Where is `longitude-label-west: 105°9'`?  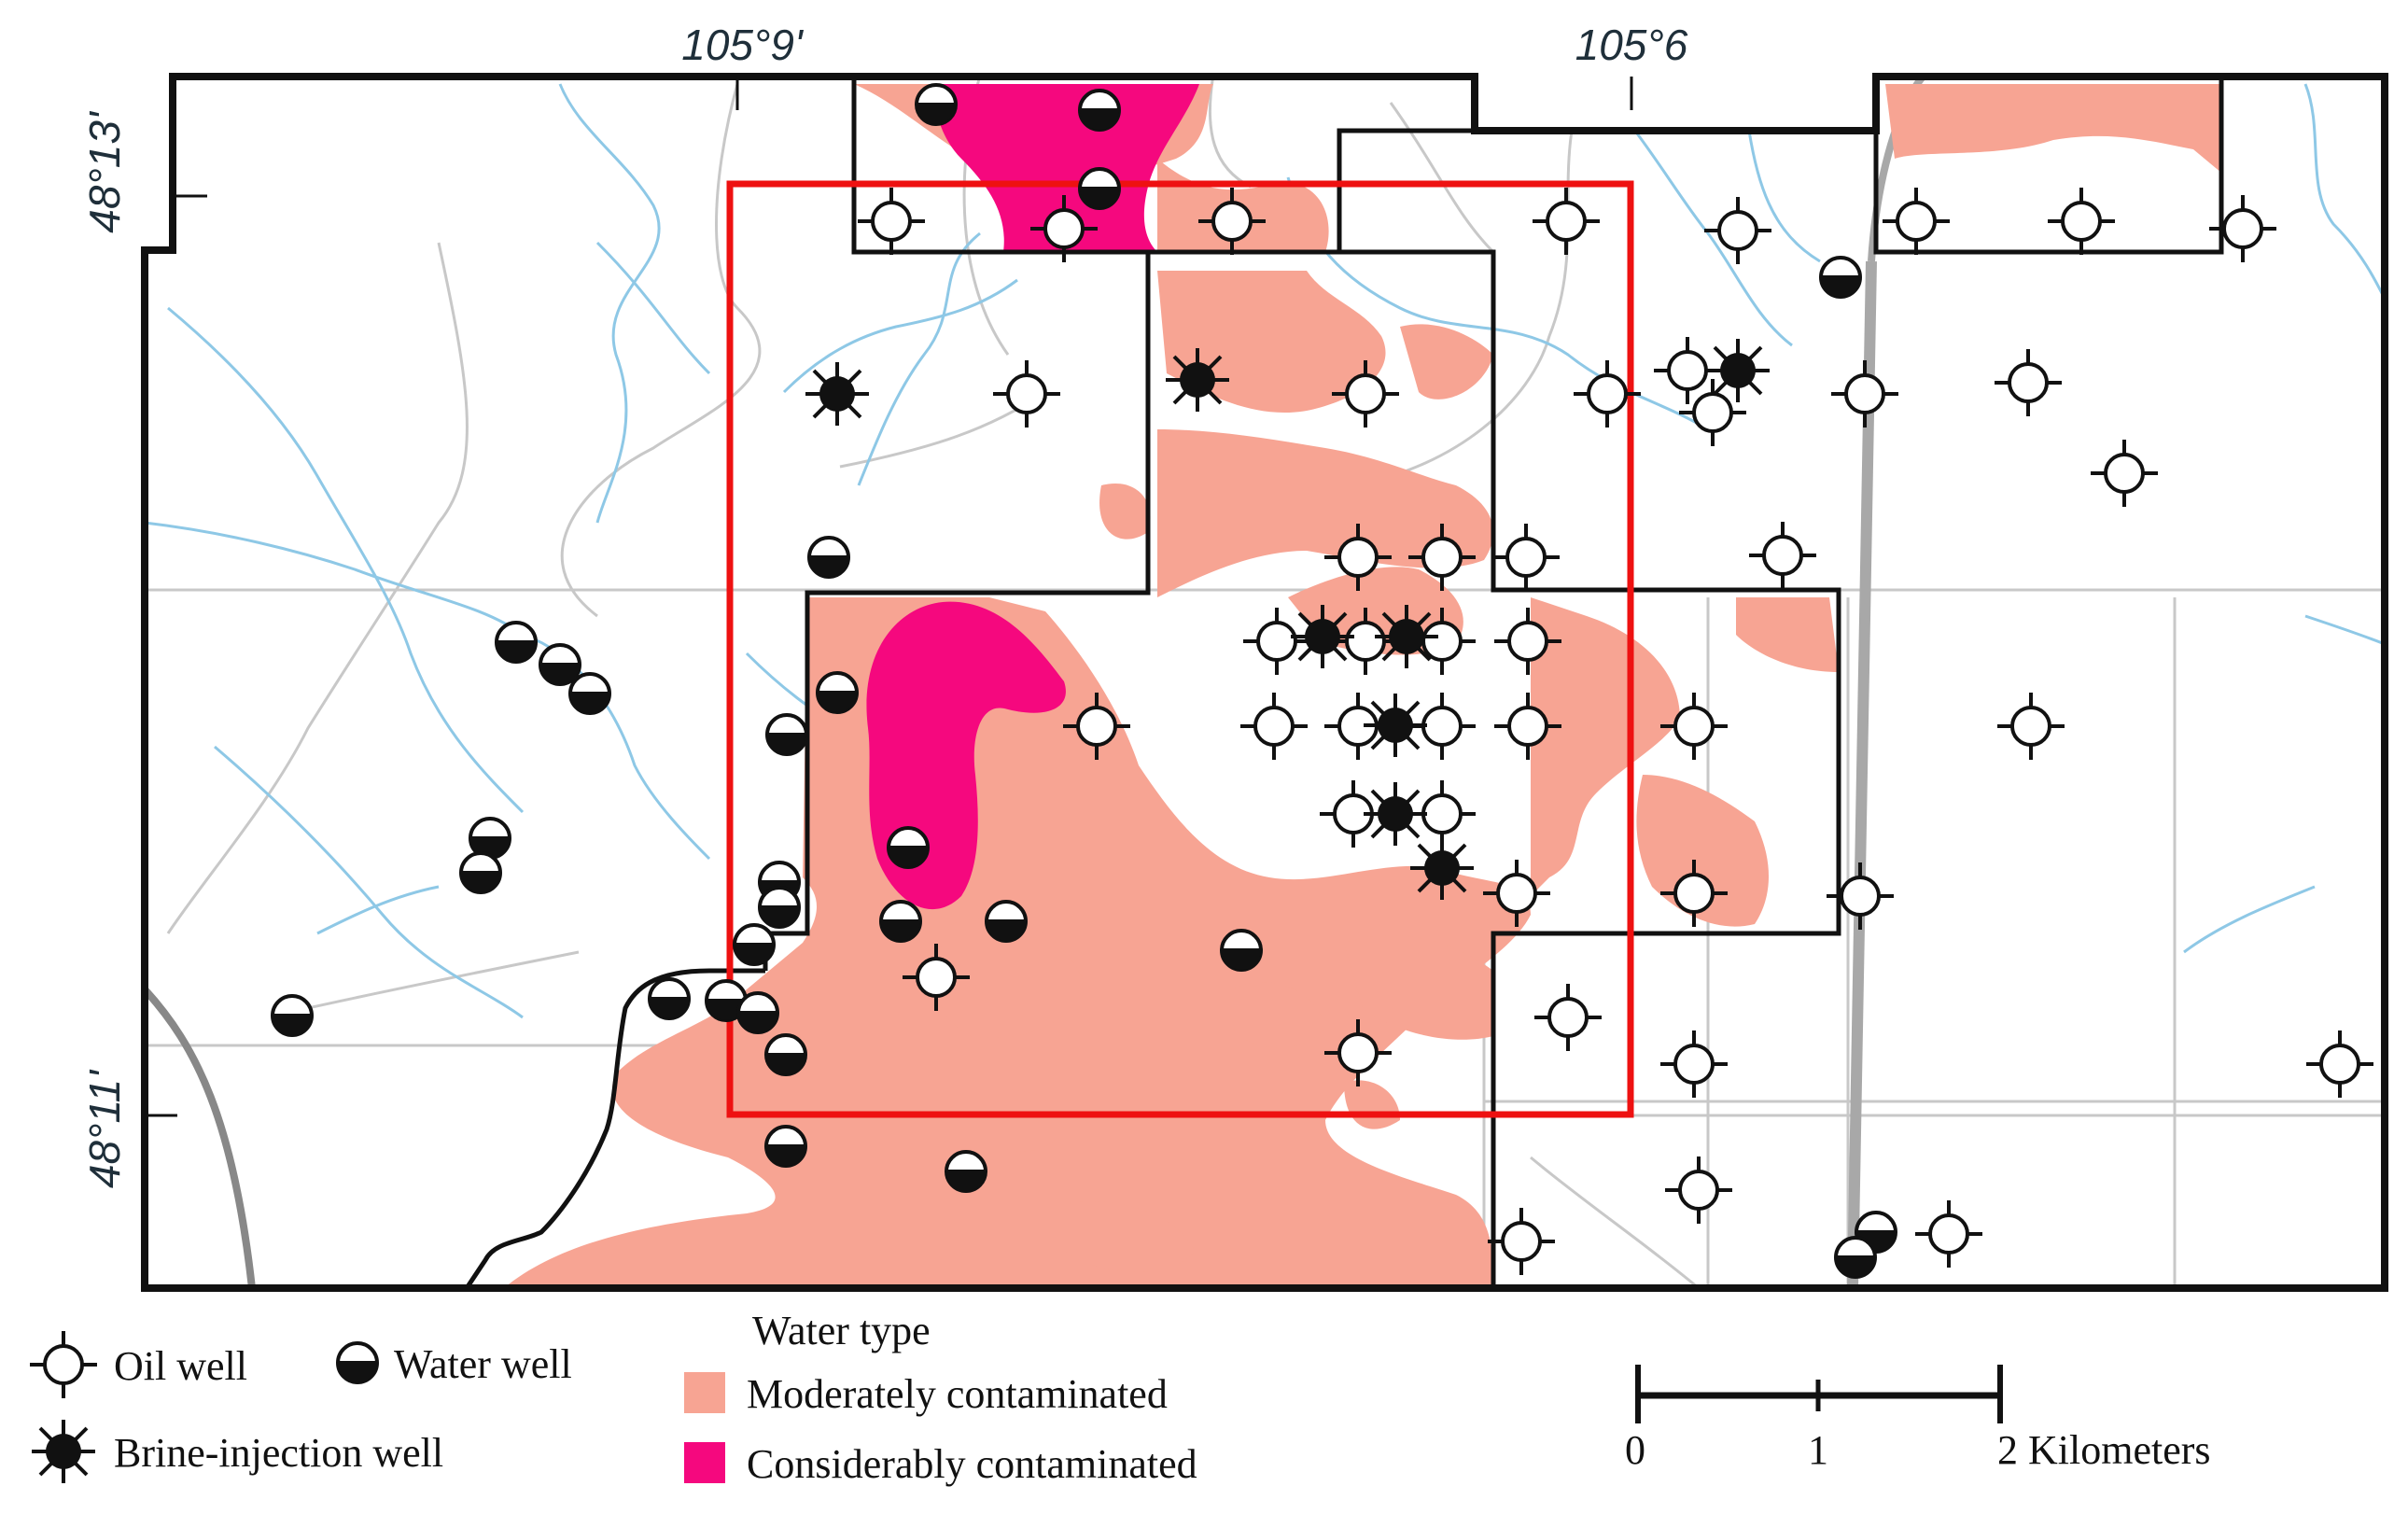
longitude-label-west: 105°9' is located at coordinates (743, 45).